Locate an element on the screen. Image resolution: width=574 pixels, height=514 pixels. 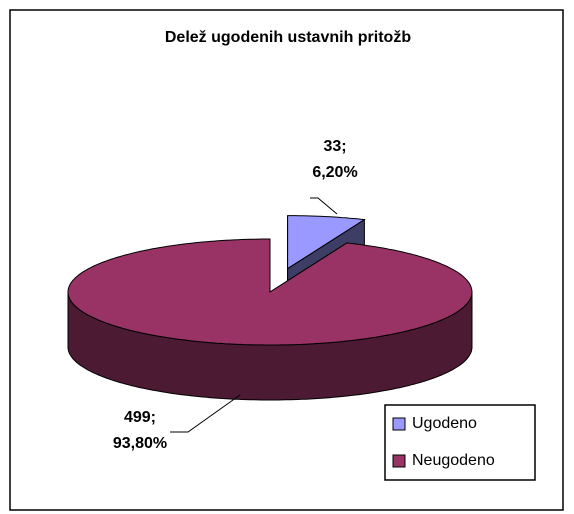
legend-label: Neugodeno is located at coordinates (453, 460).